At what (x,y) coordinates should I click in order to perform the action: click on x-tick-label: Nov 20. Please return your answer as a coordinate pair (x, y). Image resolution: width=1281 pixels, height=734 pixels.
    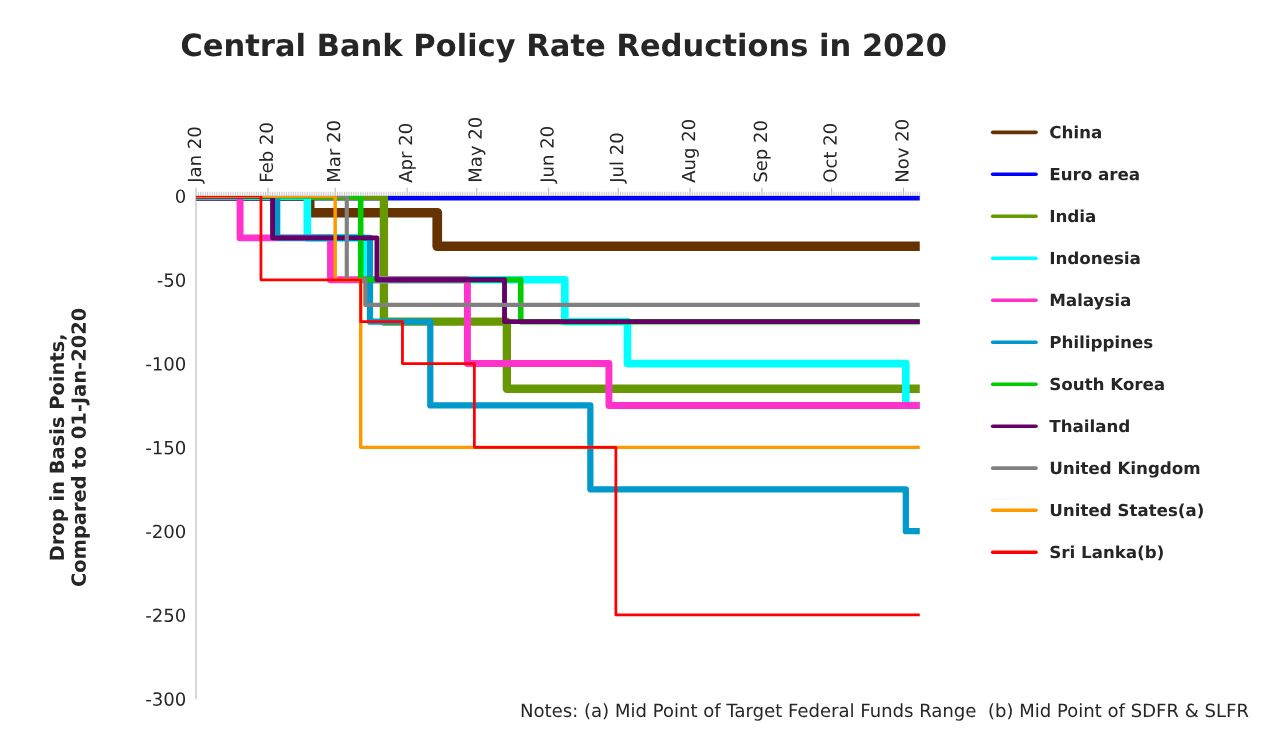
    Looking at the image, I should click on (902, 151).